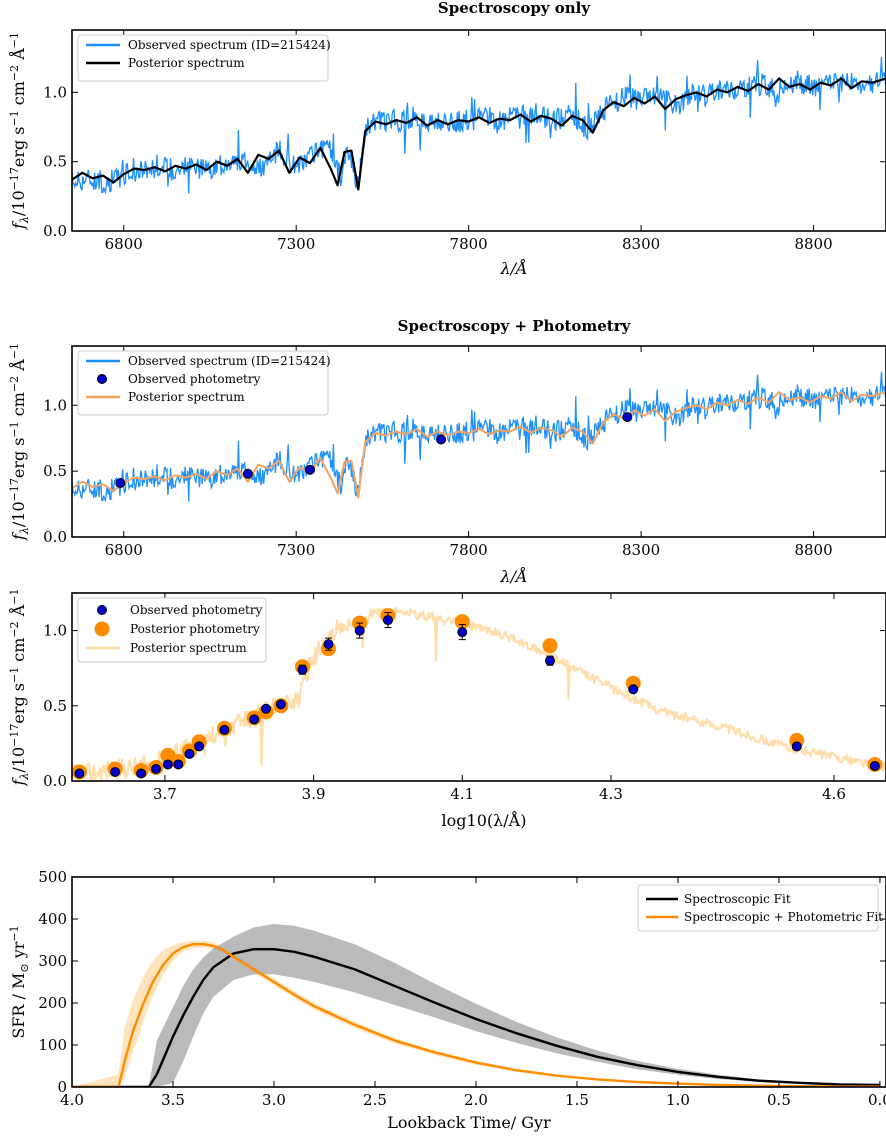  Describe the element at coordinates (195, 629) in the screenshot. I see `legend-label: Posterior photometry` at that location.